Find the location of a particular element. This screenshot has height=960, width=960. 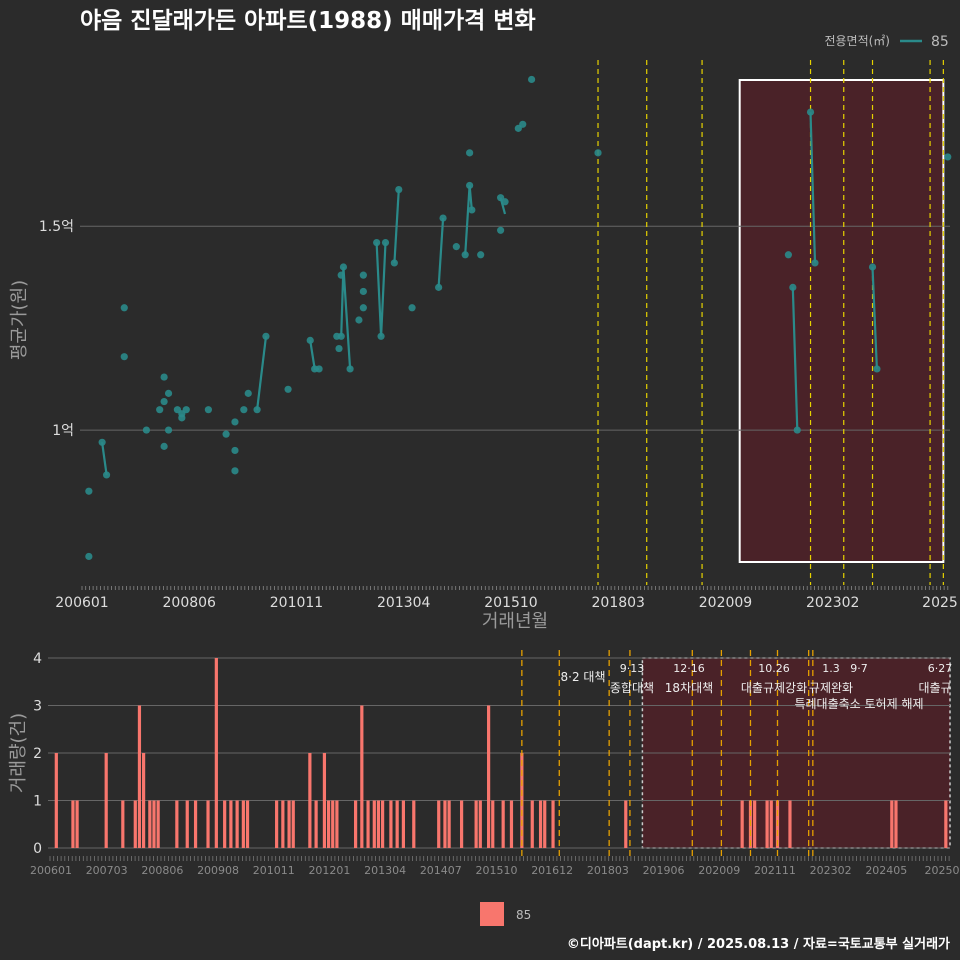

x-tick-label: 200601 is located at coordinates (51, 870).